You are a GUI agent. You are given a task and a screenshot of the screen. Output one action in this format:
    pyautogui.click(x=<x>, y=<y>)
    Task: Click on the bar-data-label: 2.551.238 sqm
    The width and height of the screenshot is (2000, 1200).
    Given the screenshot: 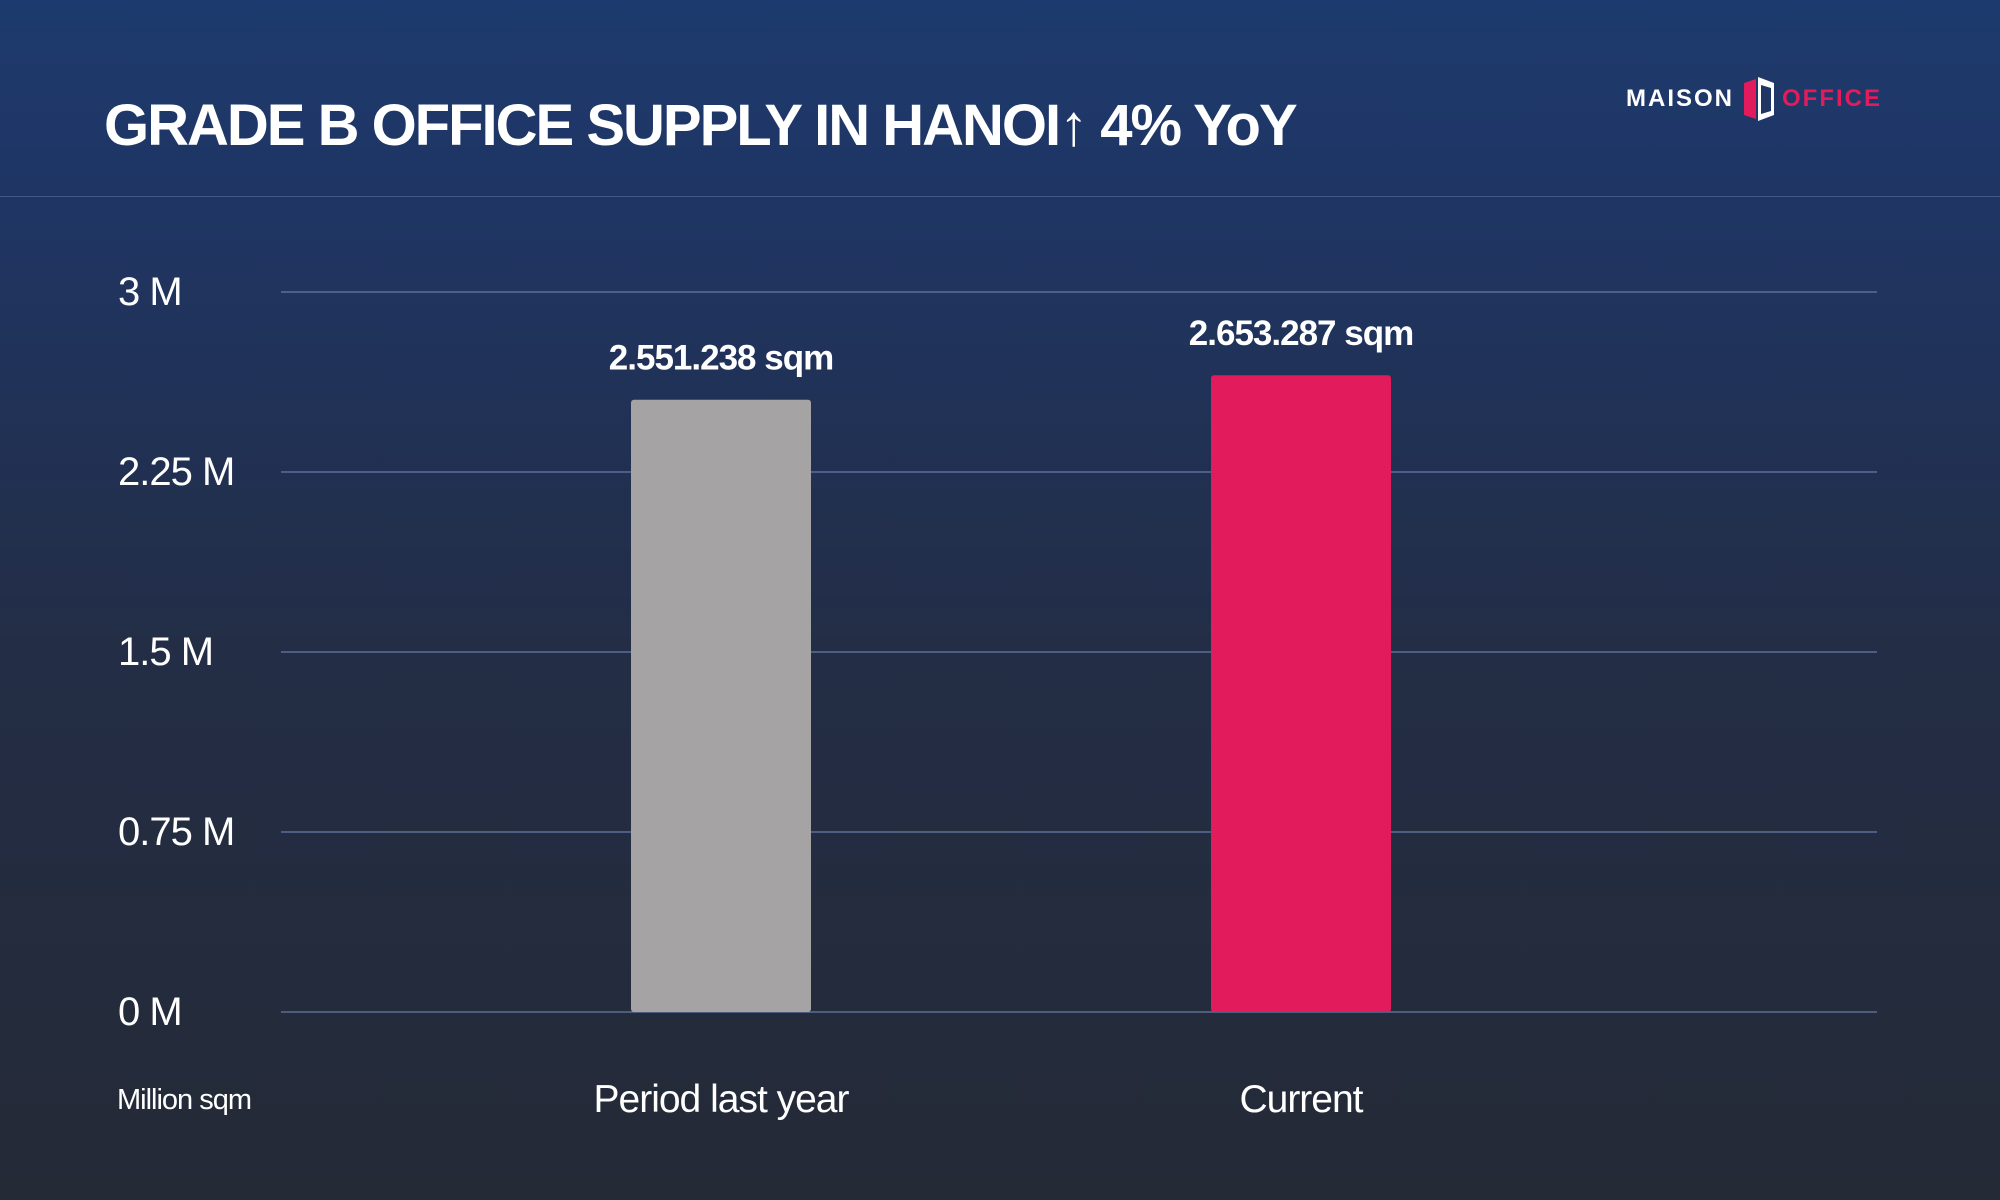 What is the action you would take?
    pyautogui.click(x=721, y=358)
    